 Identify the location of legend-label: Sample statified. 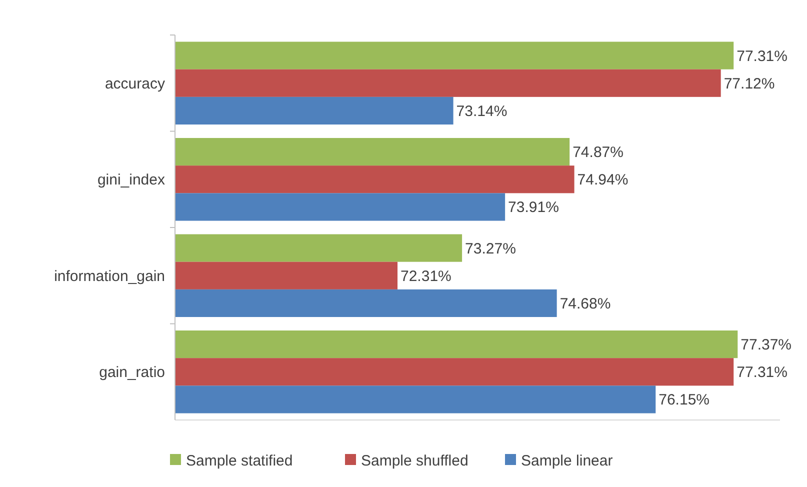
(239, 461).